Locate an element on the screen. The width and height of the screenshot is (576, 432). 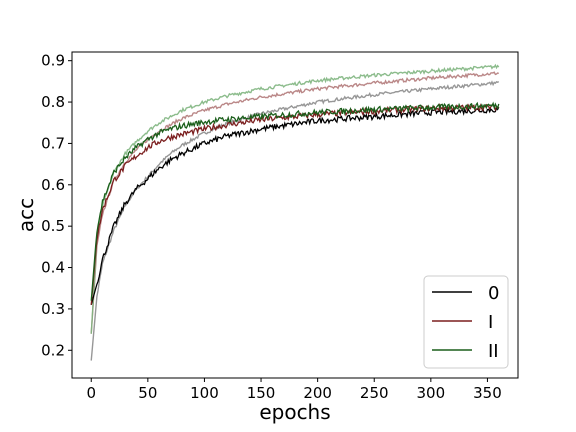
legend: 0 I II is located at coordinates (466, 322).